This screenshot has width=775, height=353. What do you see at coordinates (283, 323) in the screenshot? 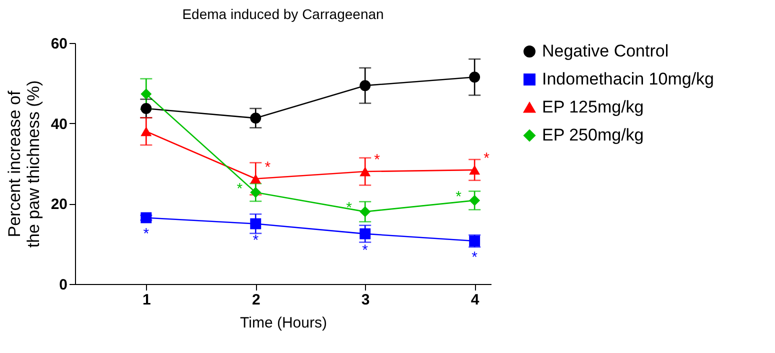
I see `x-axis-title: Time (Hours)` at bounding box center [283, 323].